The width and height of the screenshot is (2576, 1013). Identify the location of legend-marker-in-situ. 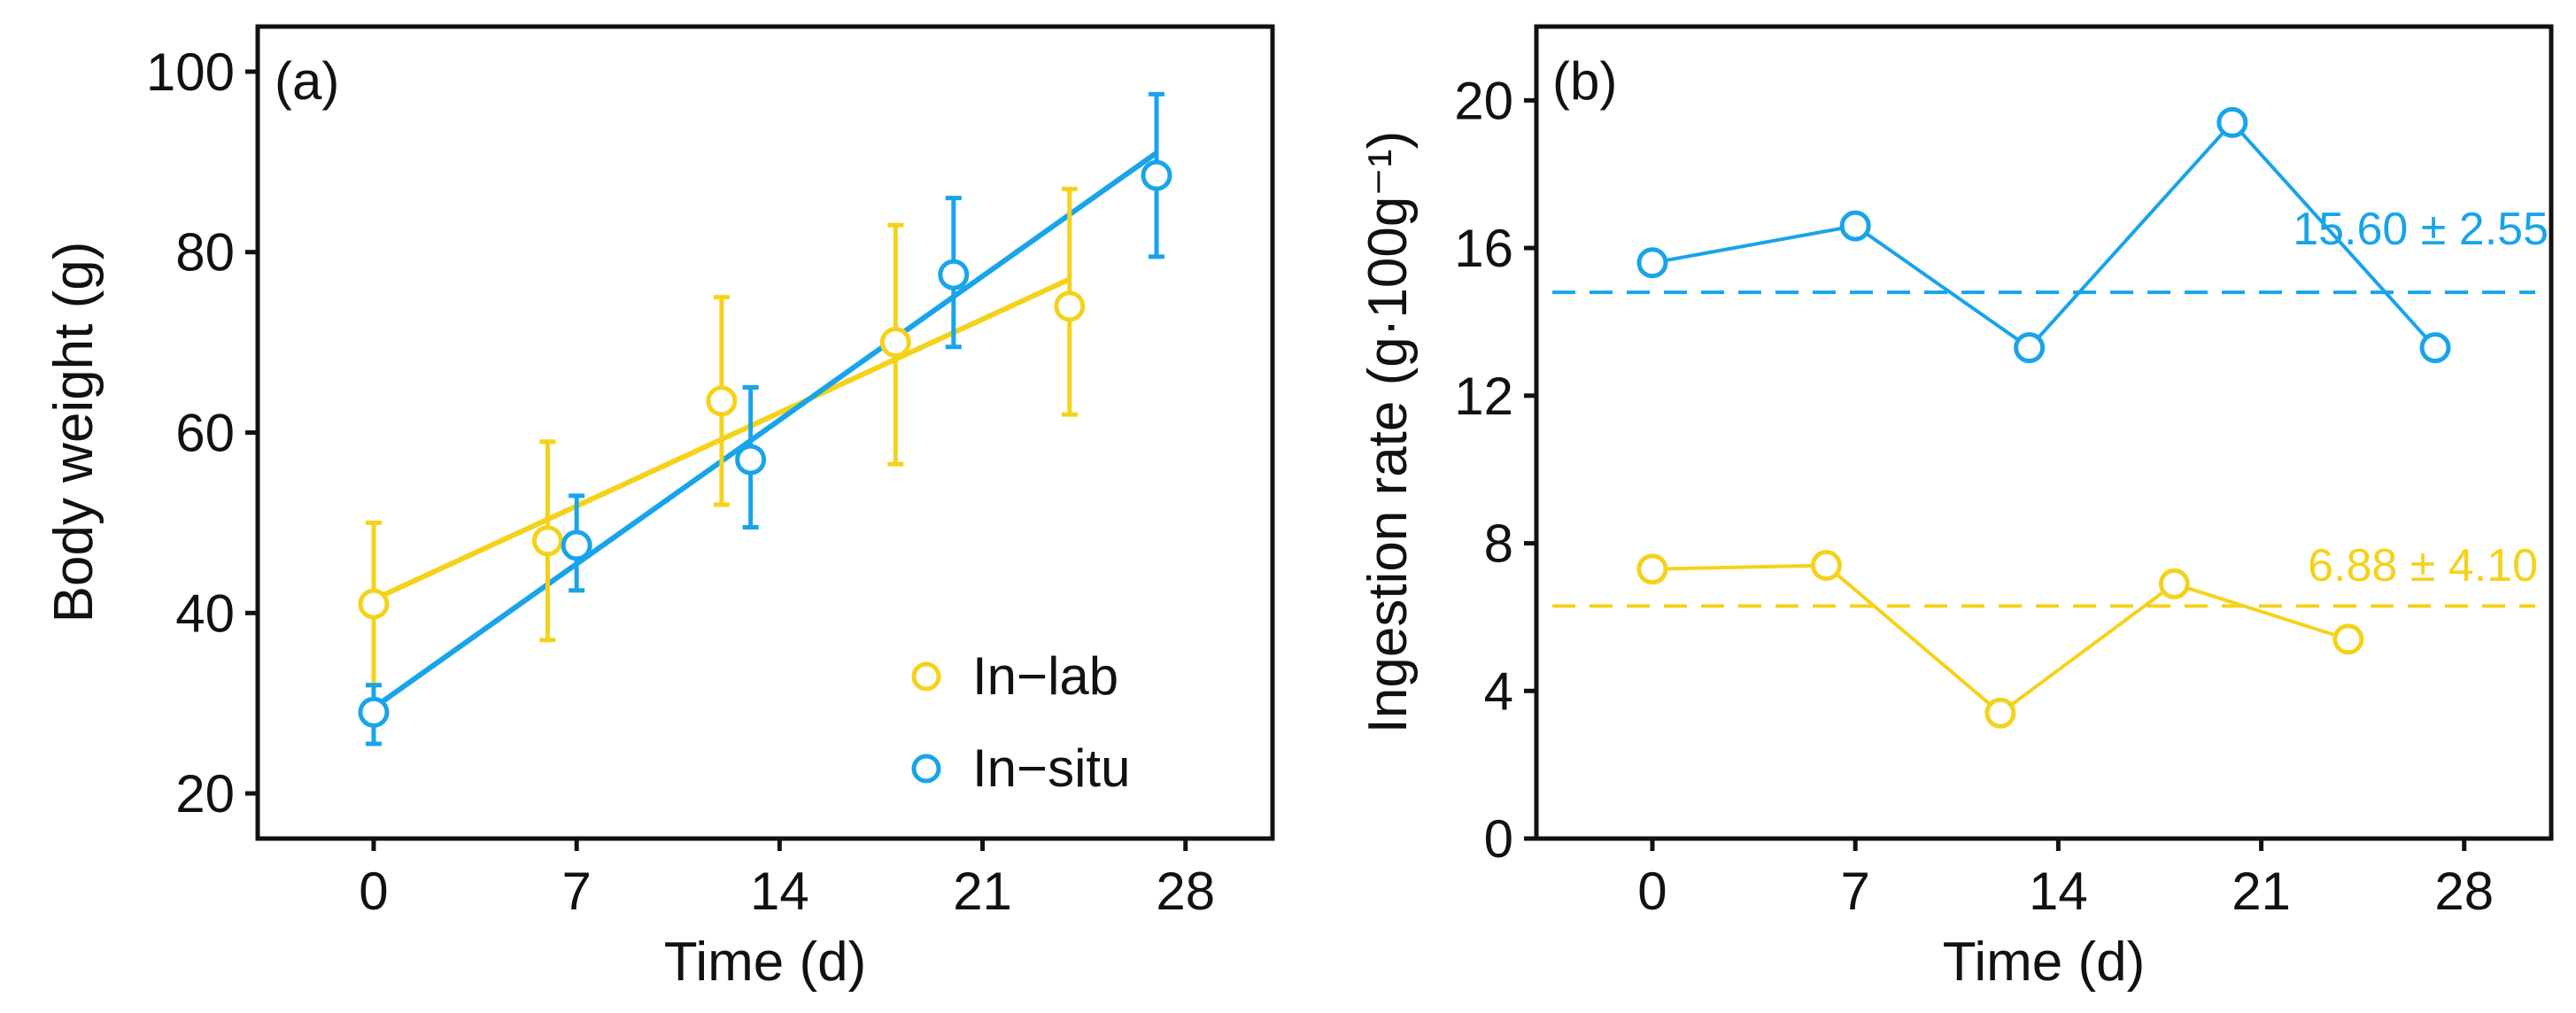
(926, 769).